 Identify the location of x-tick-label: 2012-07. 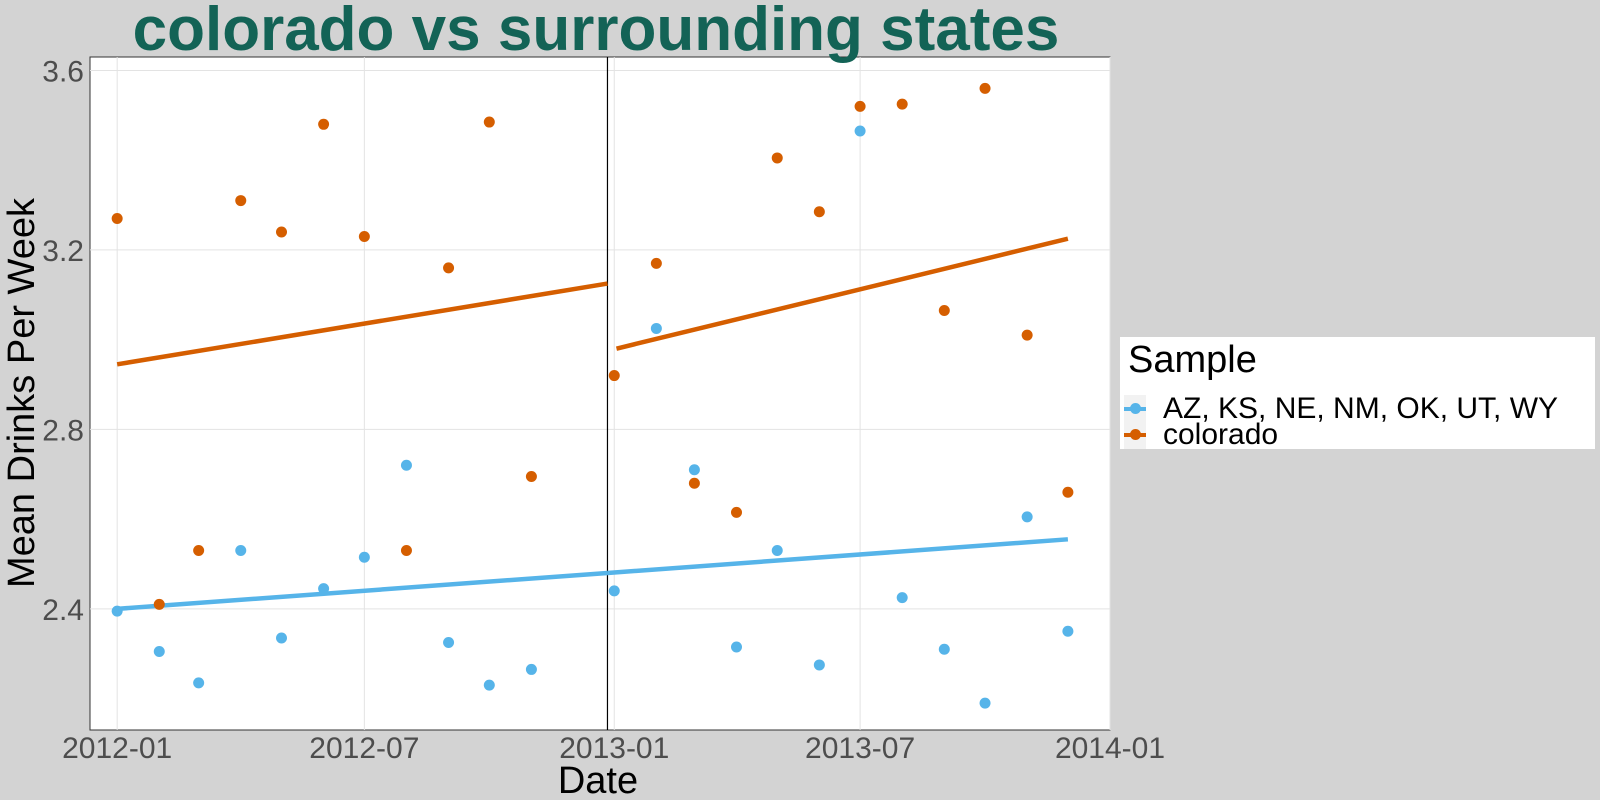
(364, 748).